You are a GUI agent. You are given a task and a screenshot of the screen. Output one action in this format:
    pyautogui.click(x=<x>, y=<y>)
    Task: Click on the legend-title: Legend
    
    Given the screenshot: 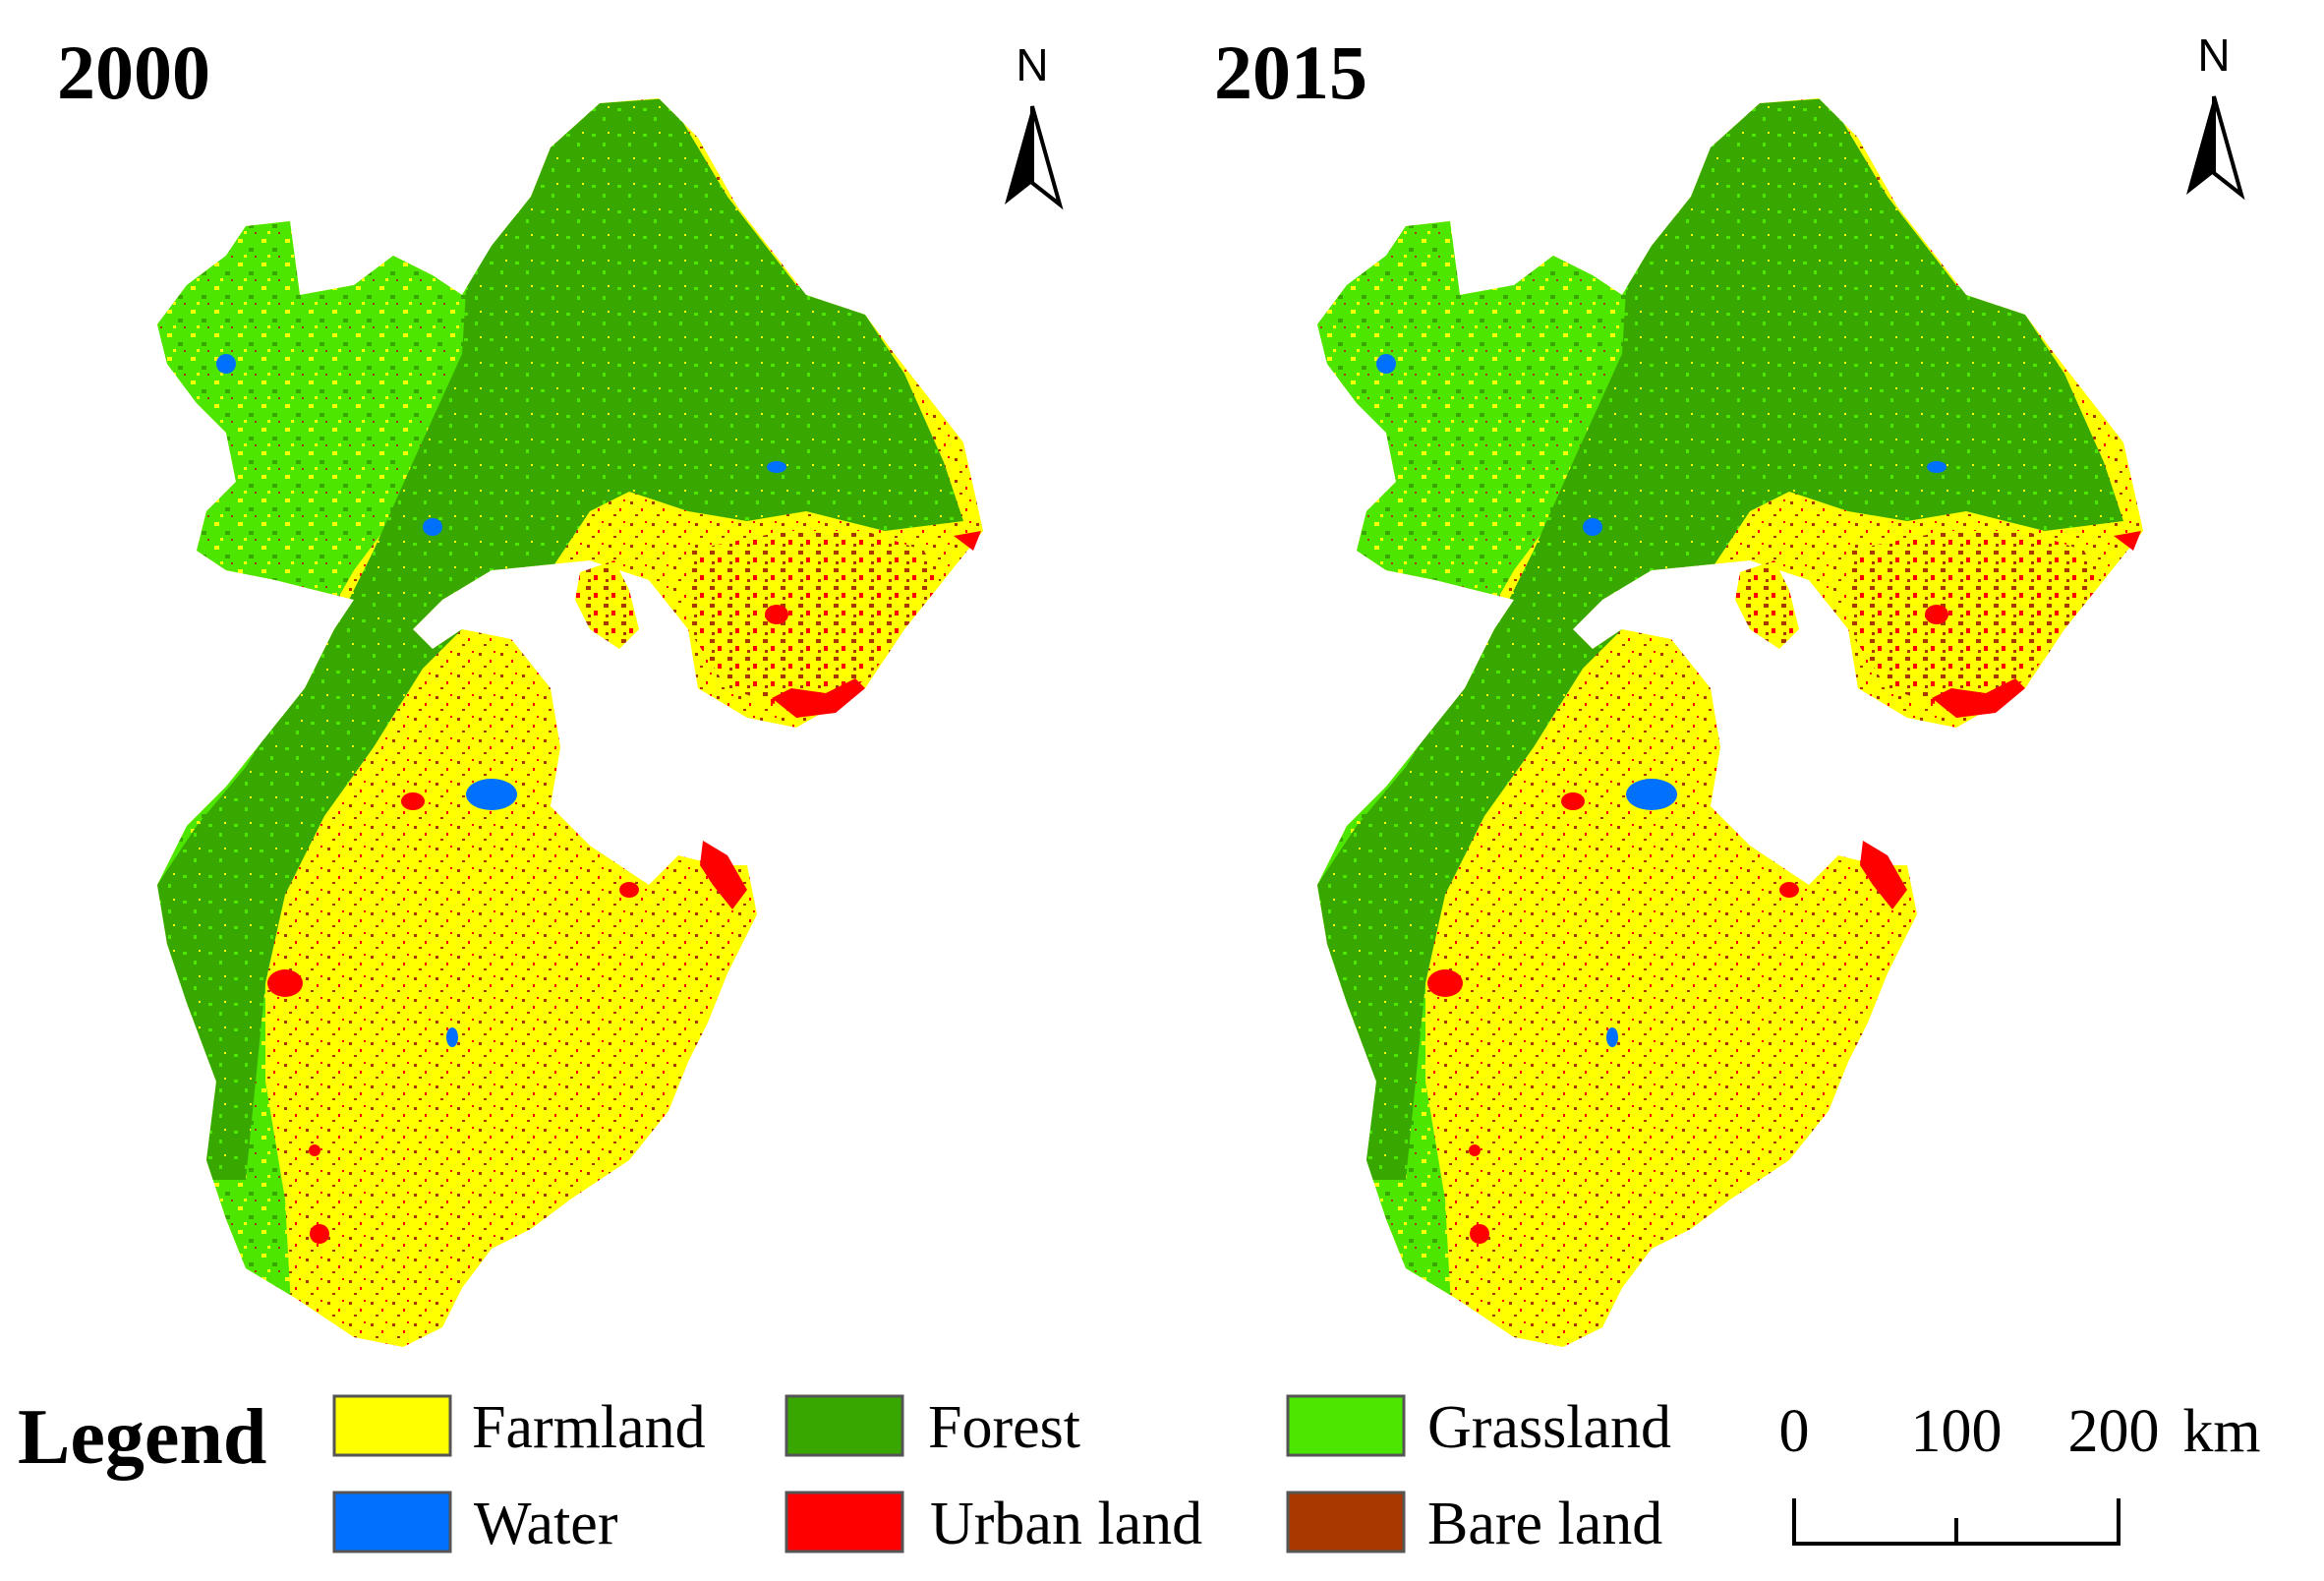 What is the action you would take?
    pyautogui.click(x=142, y=1437)
    